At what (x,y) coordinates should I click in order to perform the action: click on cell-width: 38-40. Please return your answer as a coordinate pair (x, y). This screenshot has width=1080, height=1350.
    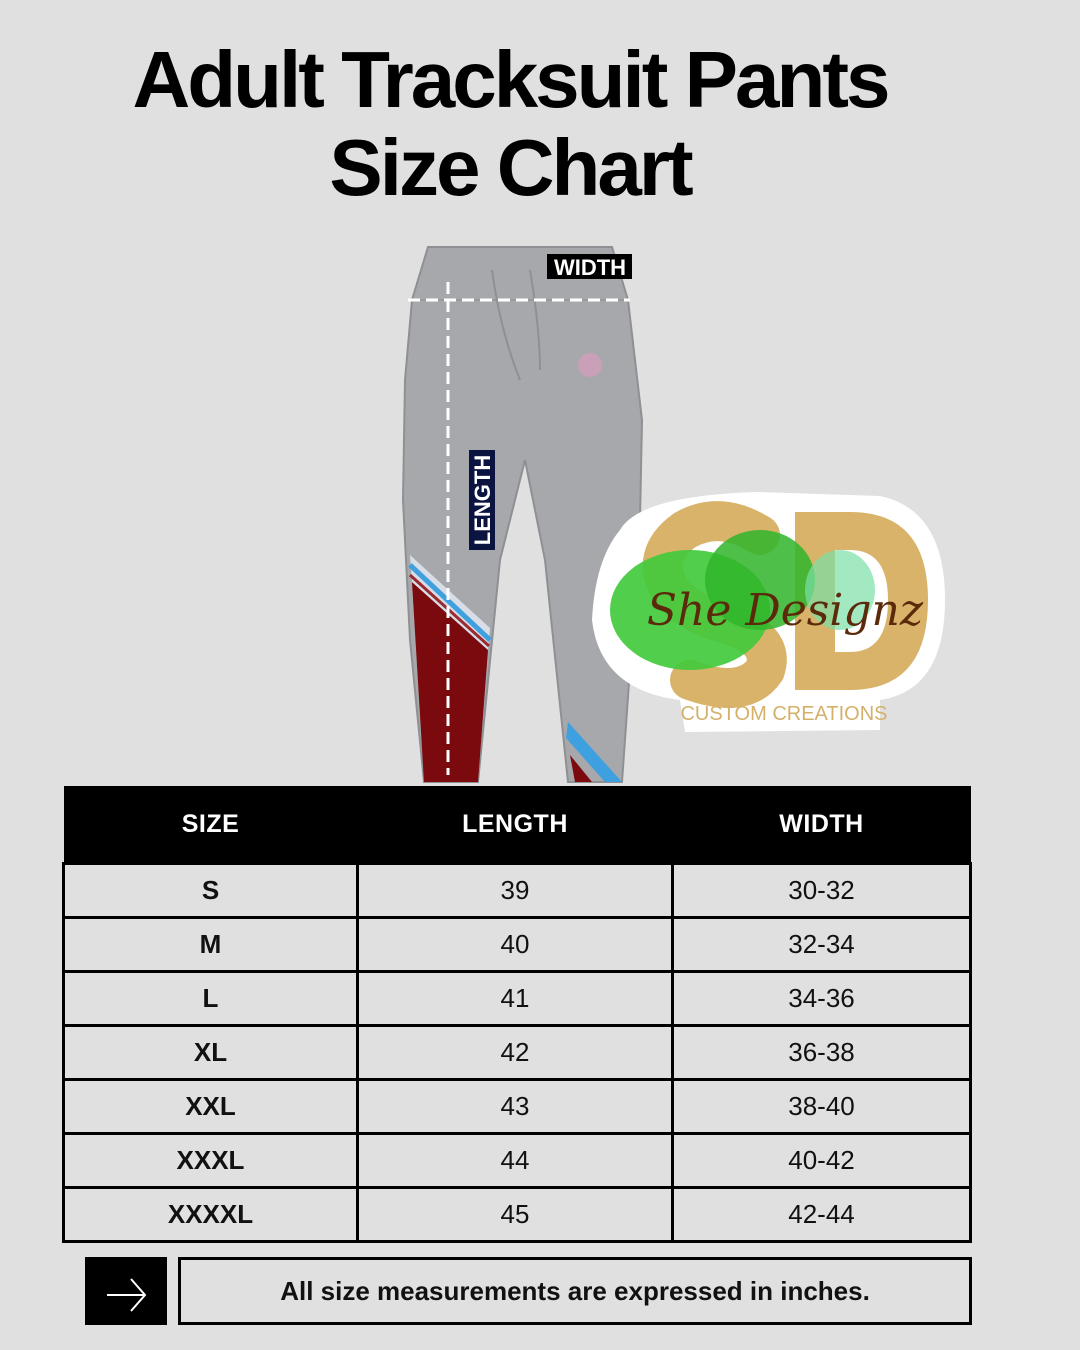
    Looking at the image, I should click on (821, 1106).